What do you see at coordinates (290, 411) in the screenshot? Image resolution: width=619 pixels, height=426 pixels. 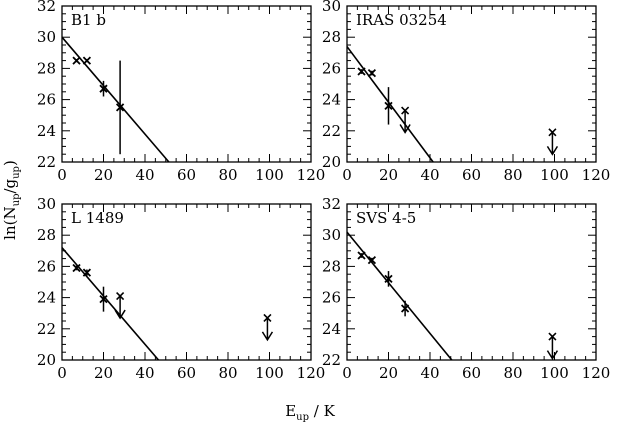 I see `x-axis-title-main: E` at bounding box center [290, 411].